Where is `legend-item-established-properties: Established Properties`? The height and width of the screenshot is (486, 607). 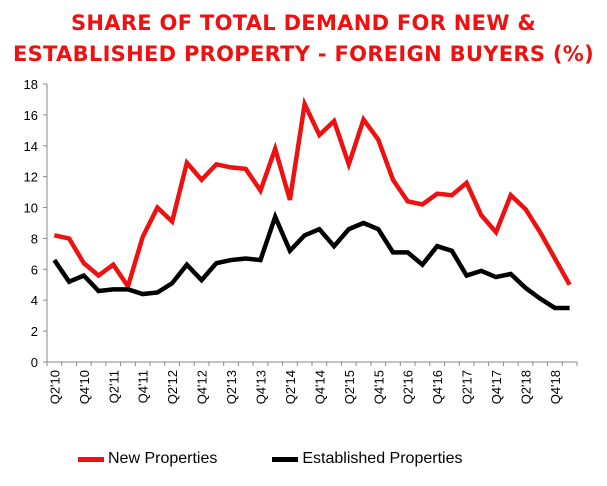 legend-item-established-properties: Established Properties is located at coordinates (367, 459).